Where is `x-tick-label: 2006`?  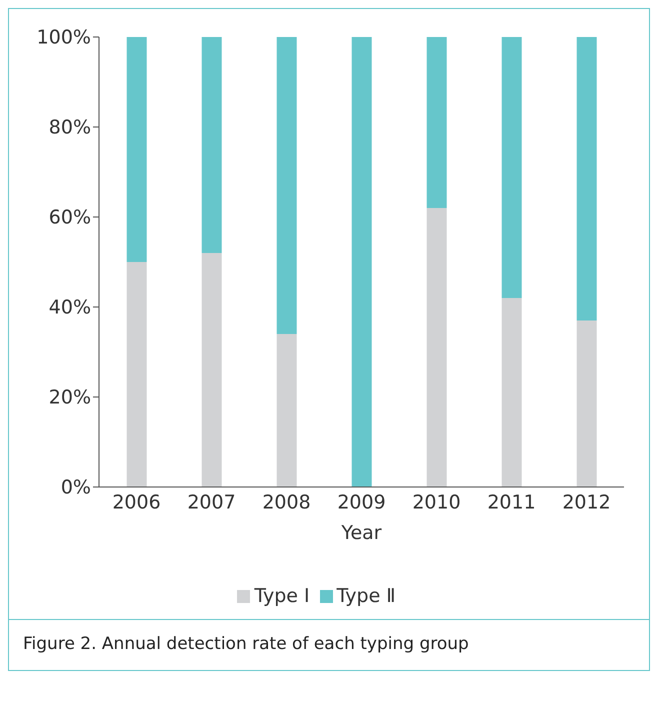
x-tick-label: 2006 is located at coordinates (136, 502).